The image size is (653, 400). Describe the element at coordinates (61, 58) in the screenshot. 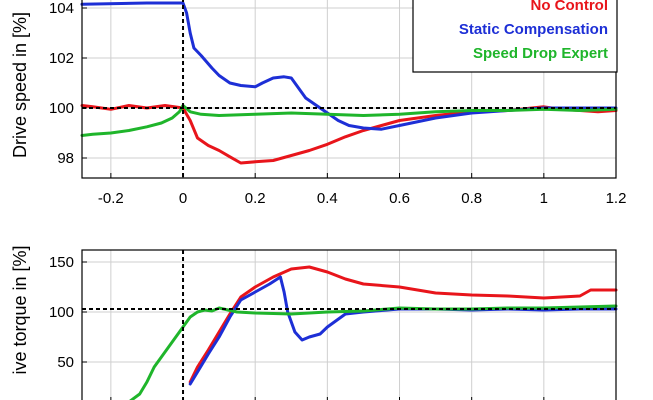

I see `y-tick-label: 102` at that location.